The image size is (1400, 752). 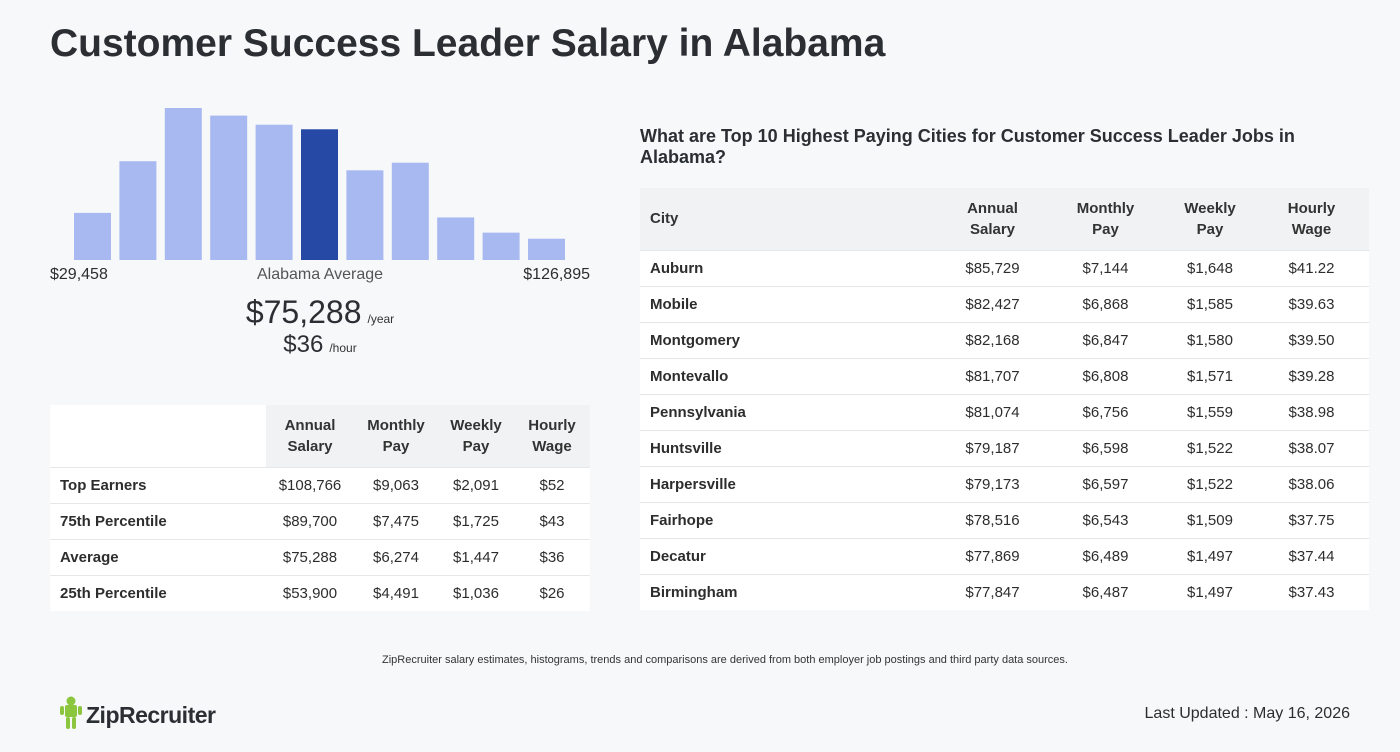 I want to click on monthly-cell: $6,489, so click(x=1105, y=555).